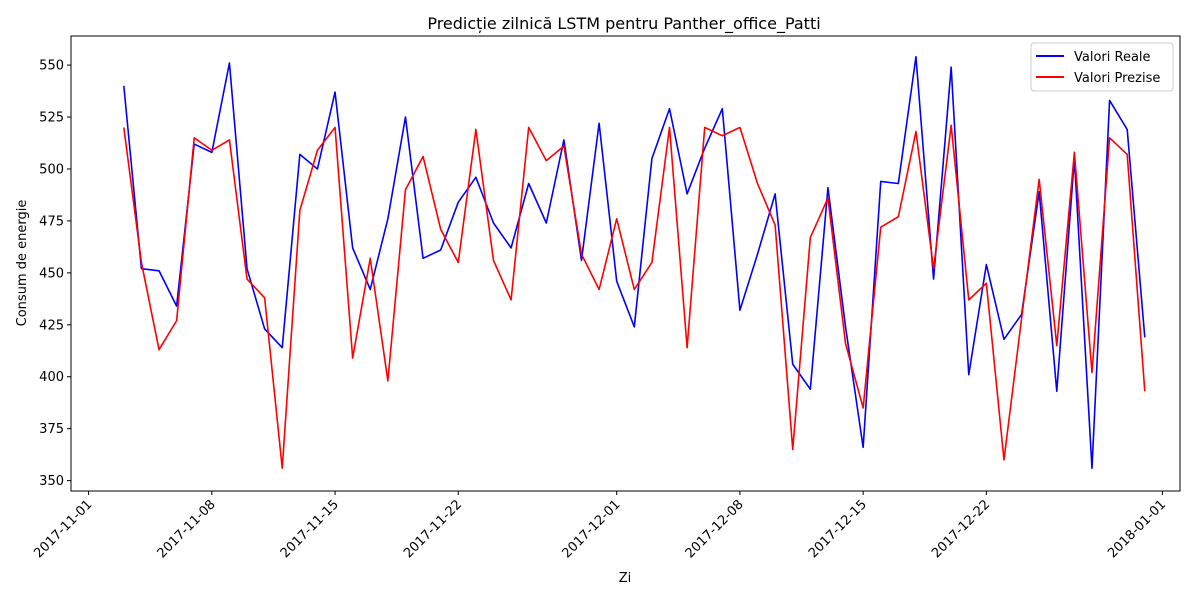 This screenshot has width=1200, height=600. Describe the element at coordinates (838, 529) in the screenshot. I see `x-tick-label: 2017-12-15` at that location.